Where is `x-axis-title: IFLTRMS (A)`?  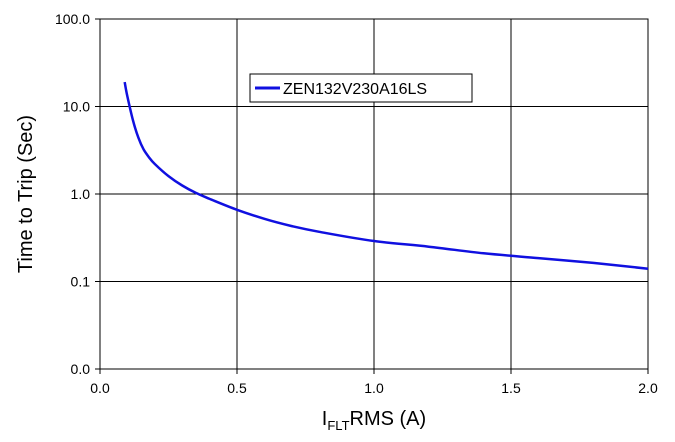
x-axis-title: IFLTRMS (A) is located at coordinates (374, 420).